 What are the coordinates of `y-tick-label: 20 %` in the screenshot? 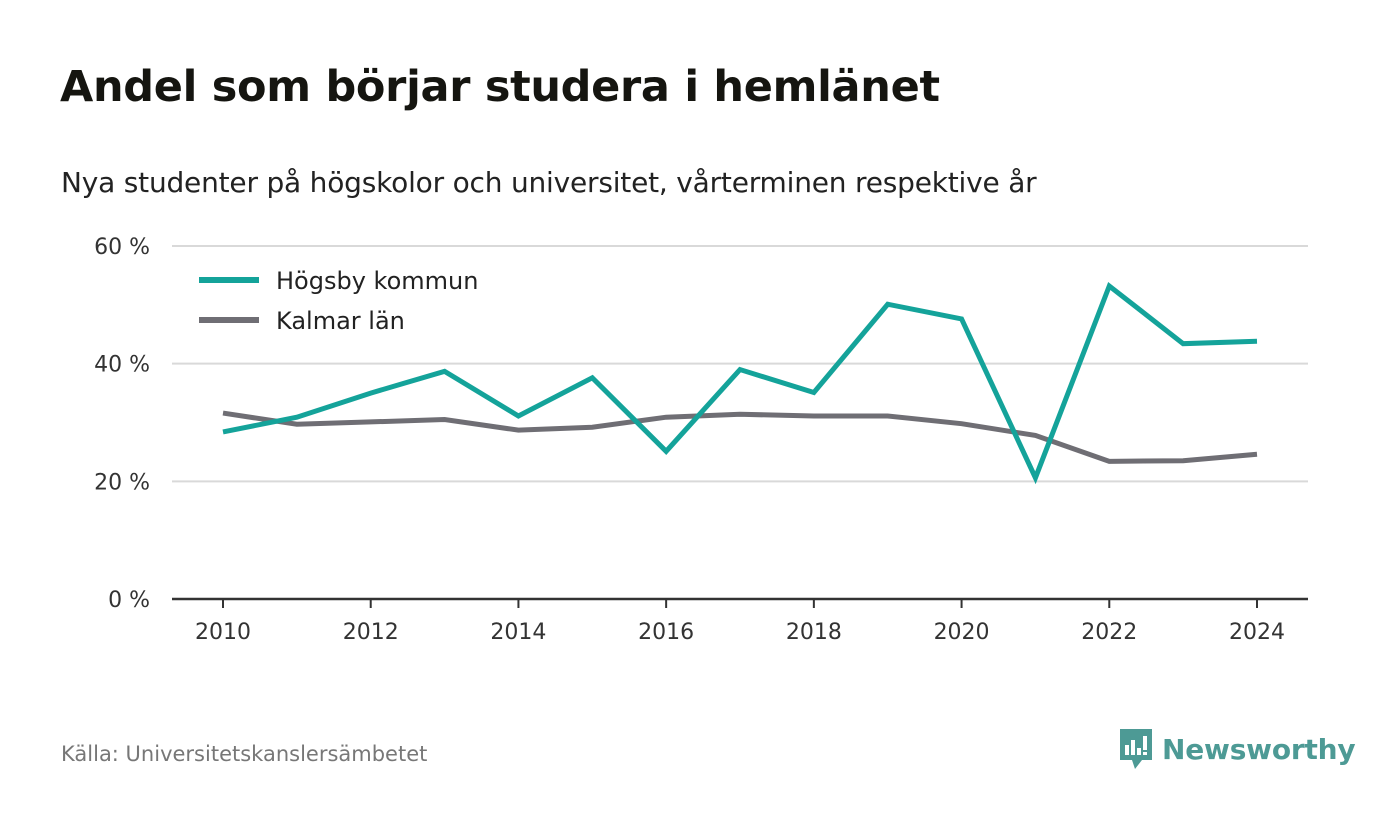 It's located at (122, 482).